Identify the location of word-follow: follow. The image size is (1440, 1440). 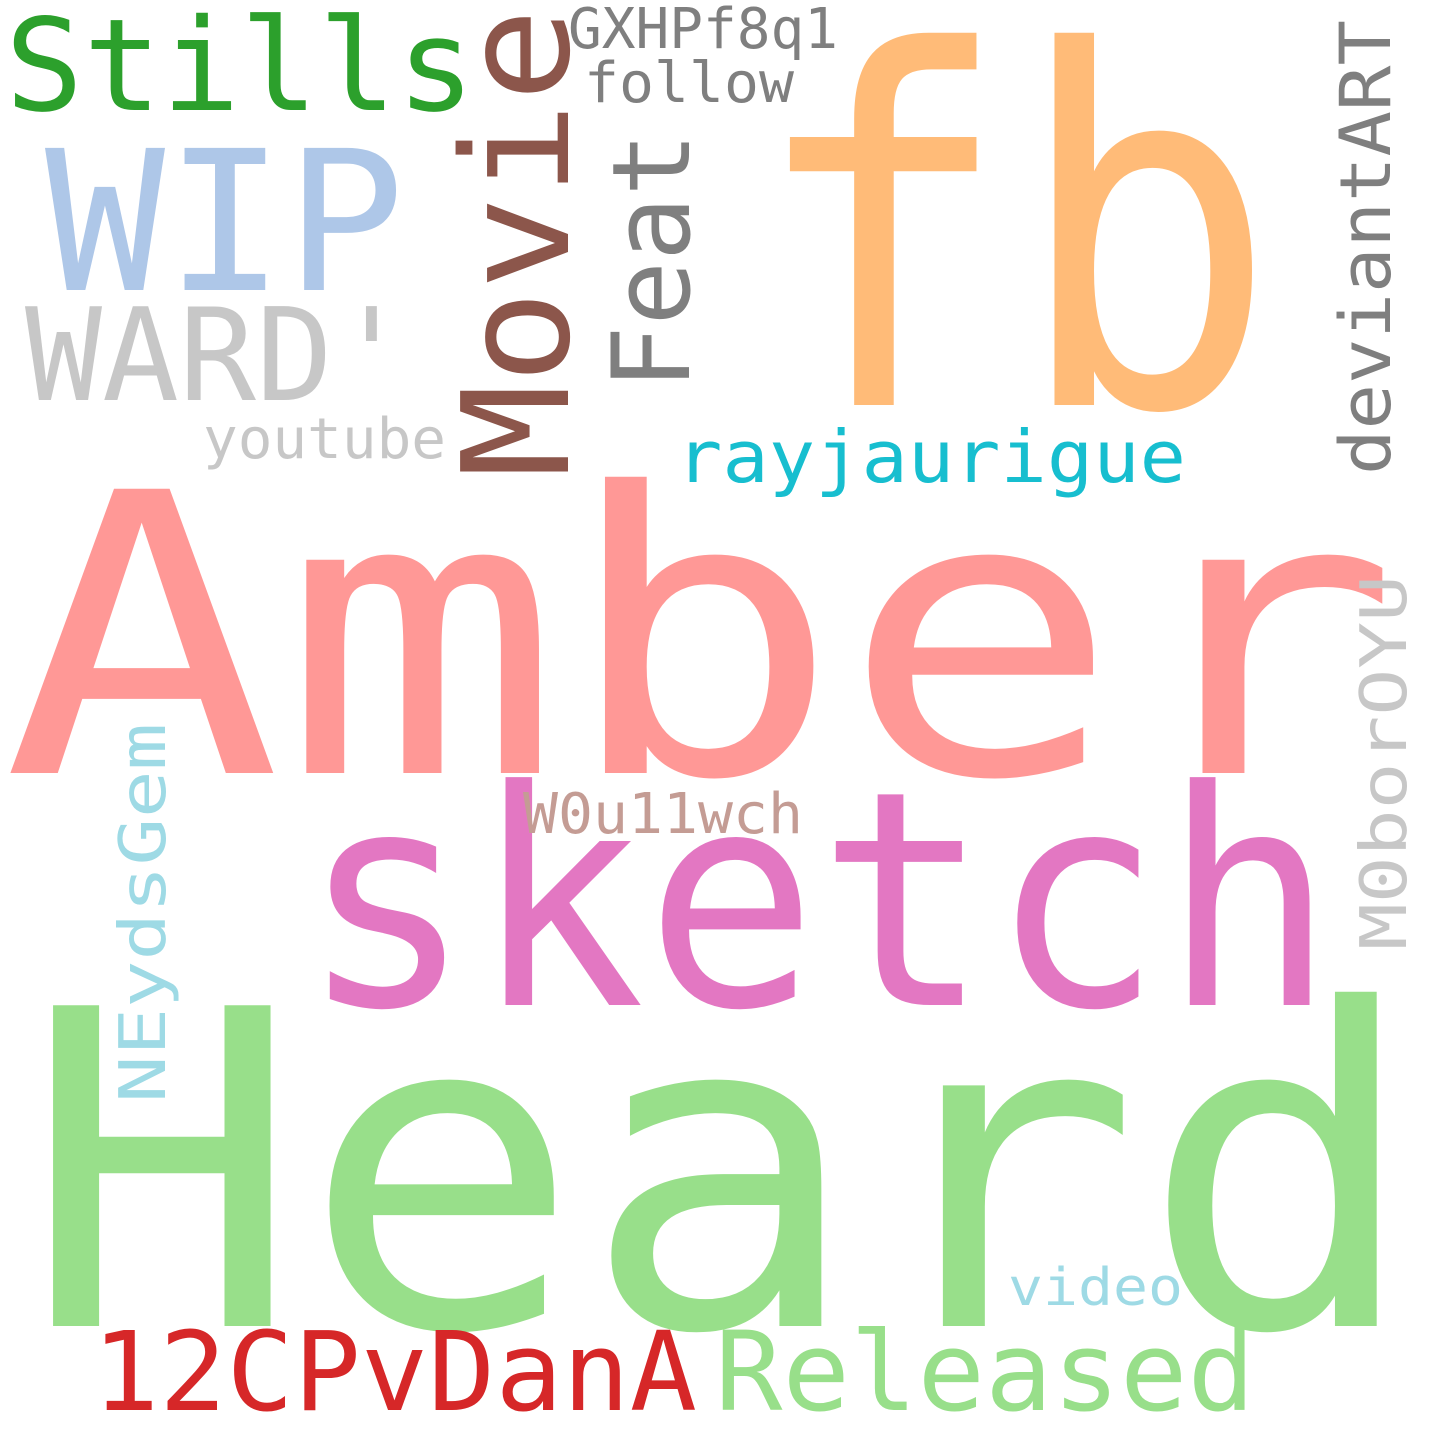
(689, 83).